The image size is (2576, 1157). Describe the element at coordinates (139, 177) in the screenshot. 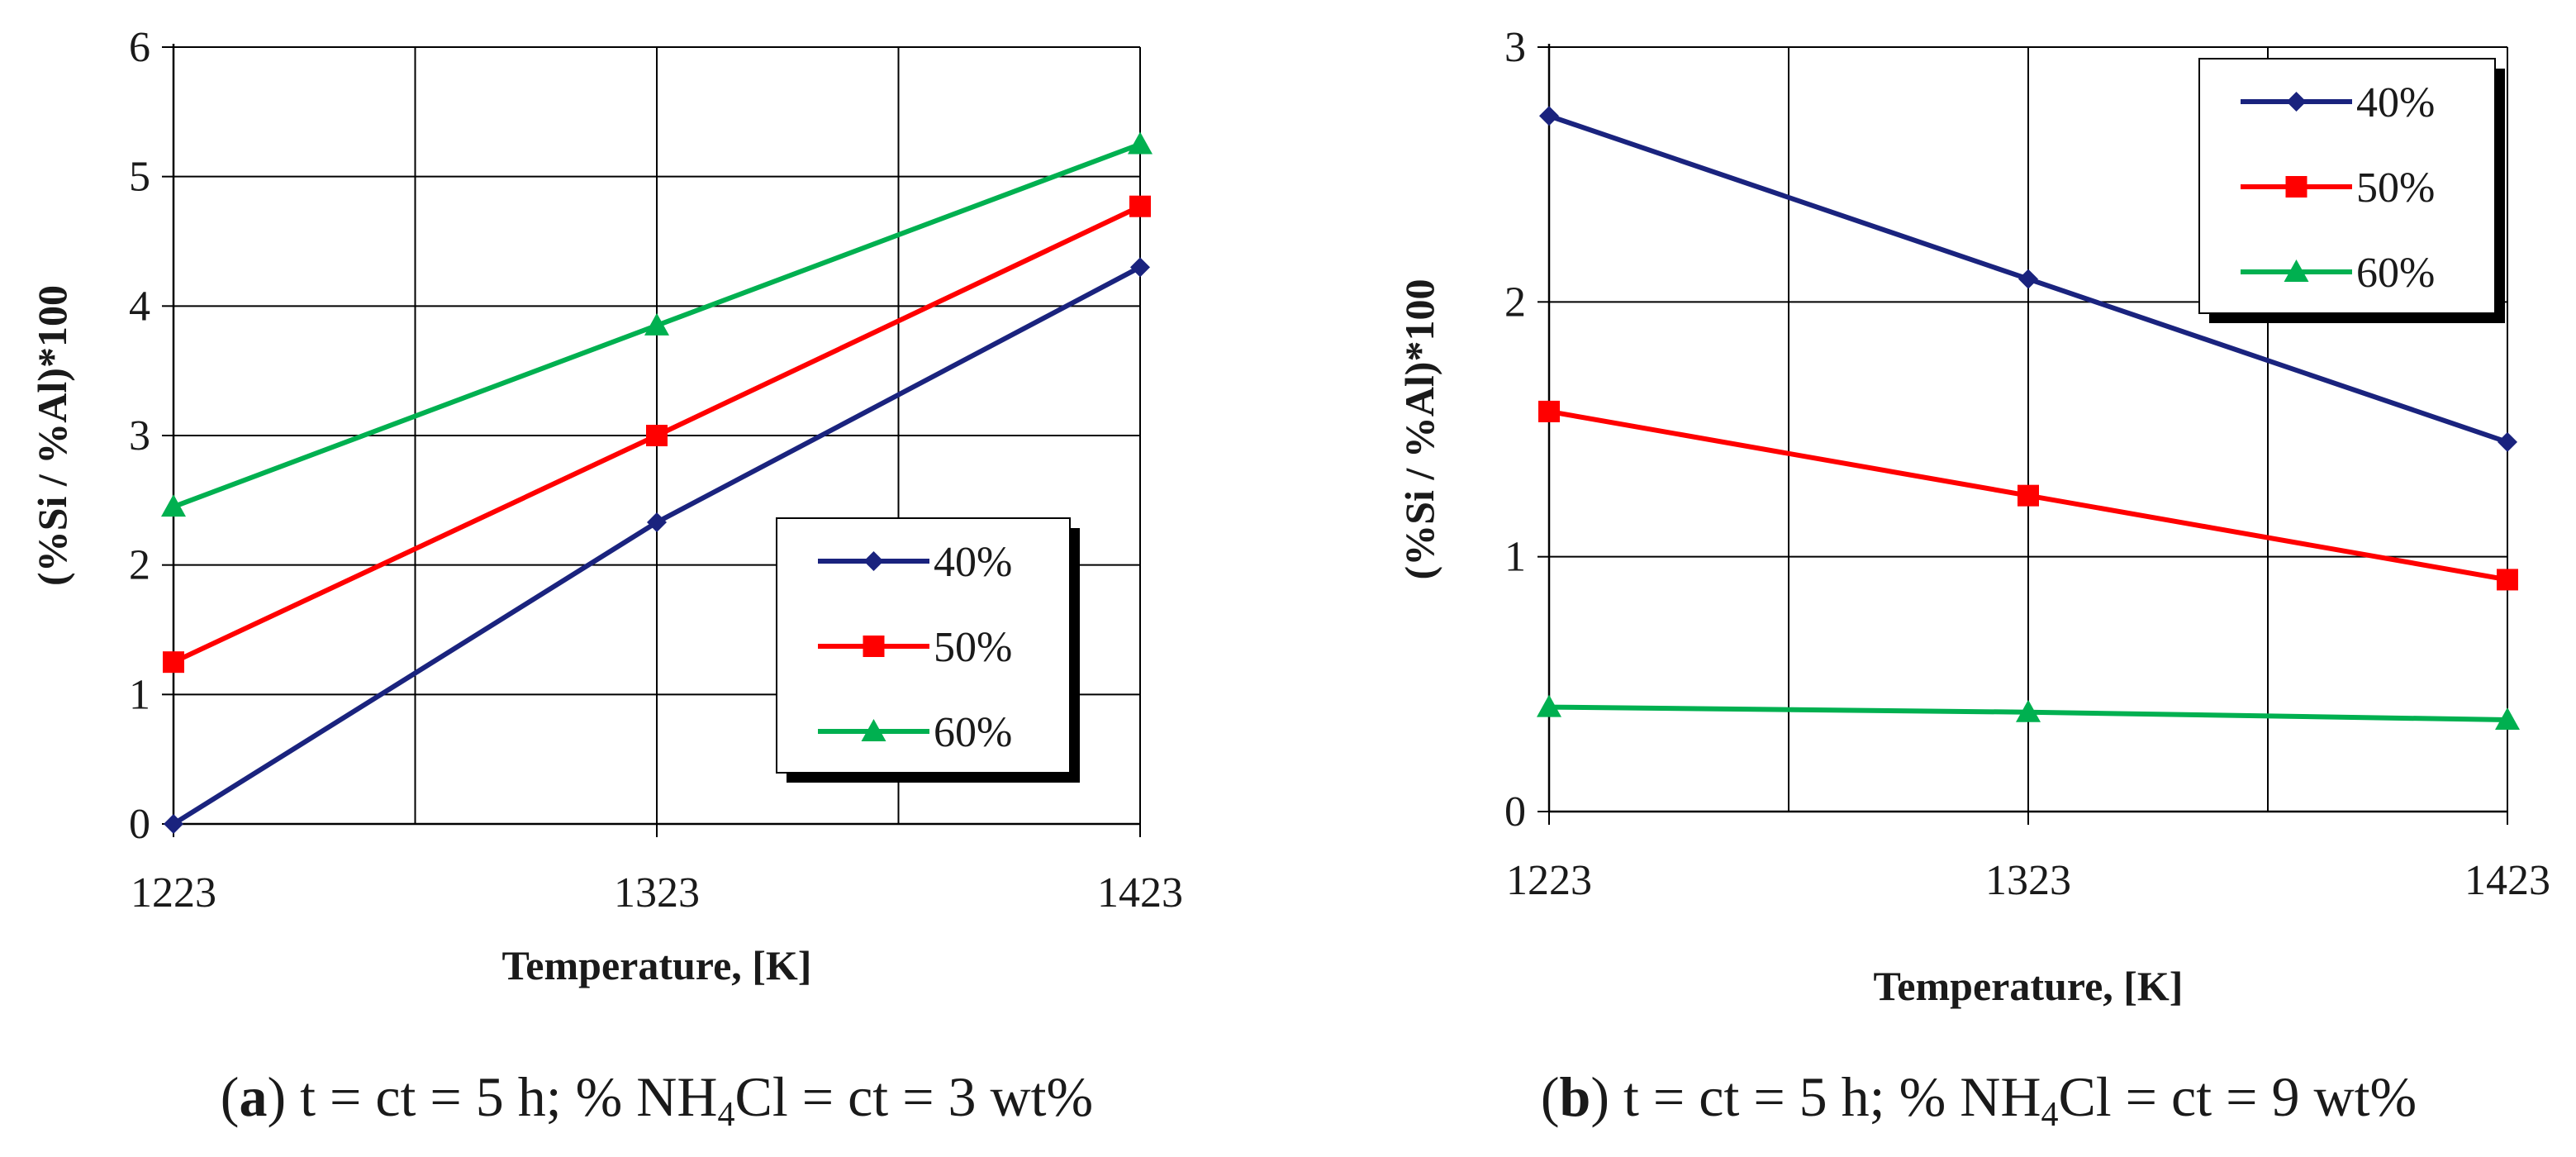

I see `y-tick-label: 5` at that location.